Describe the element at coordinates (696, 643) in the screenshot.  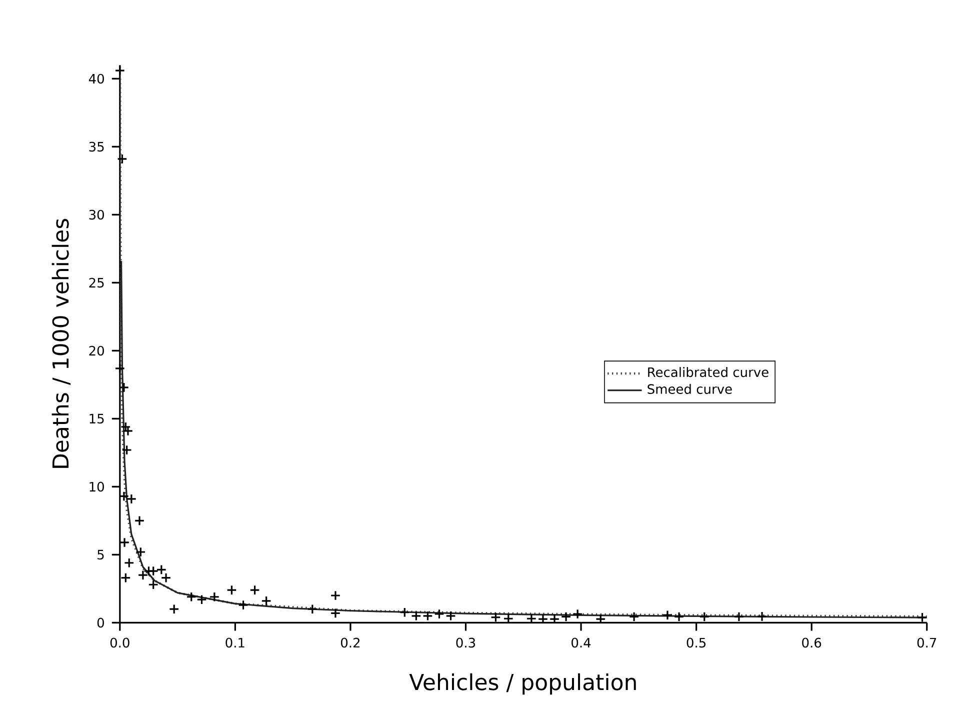
I see `x-tick-label: 0.5` at that location.